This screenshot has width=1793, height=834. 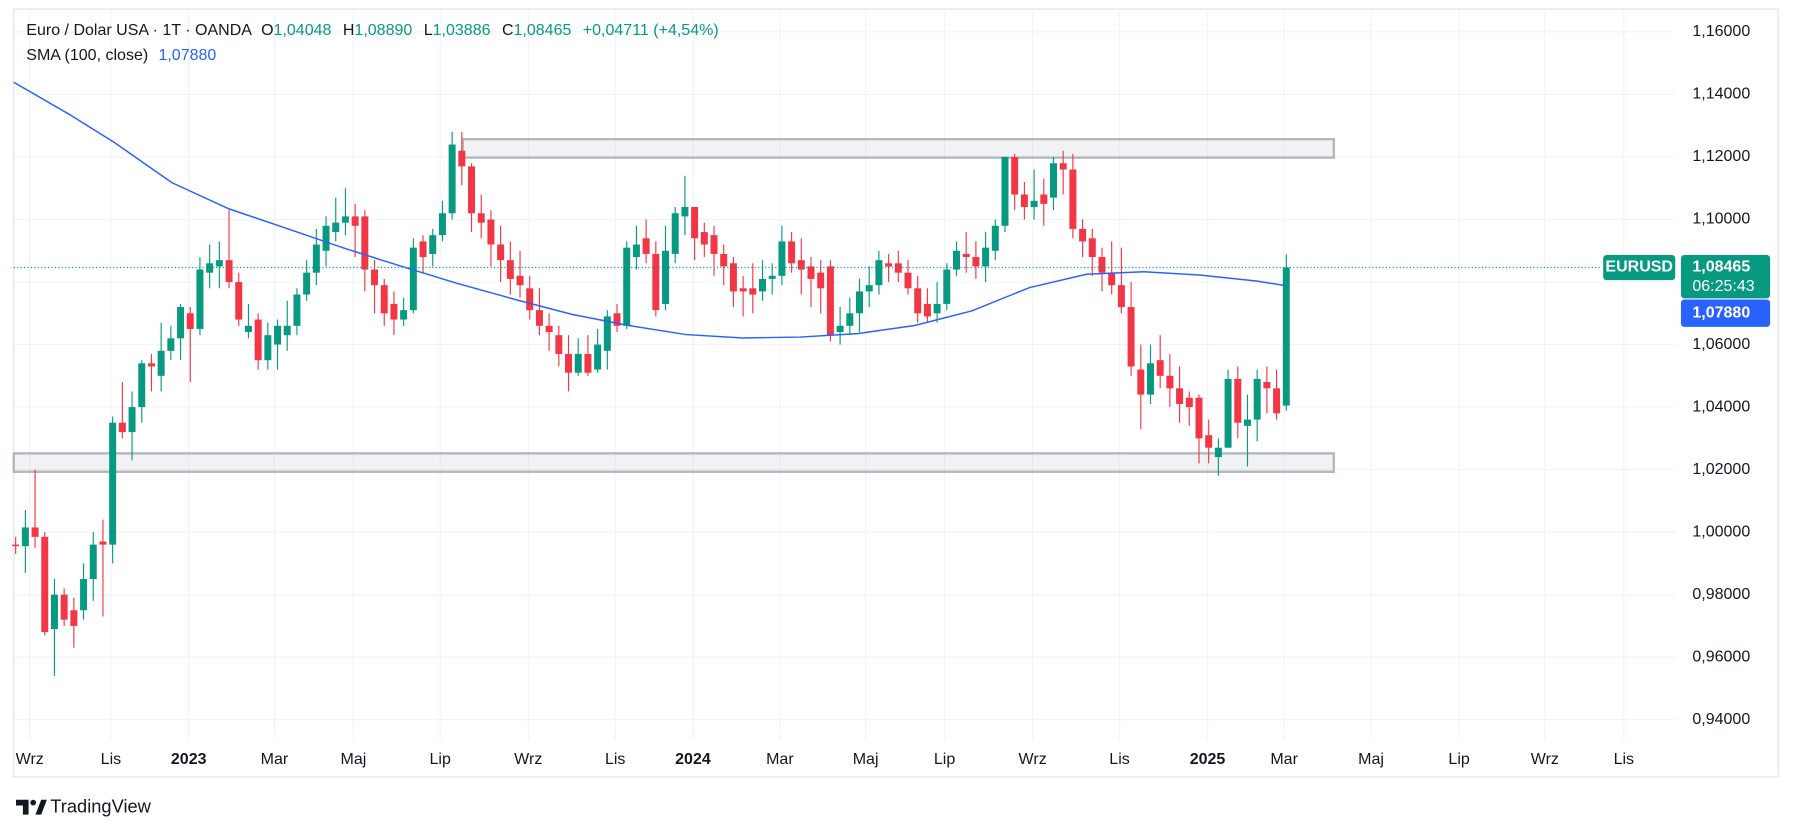 What do you see at coordinates (1721, 156) in the screenshot?
I see `y-tick-label: 1,12000` at bounding box center [1721, 156].